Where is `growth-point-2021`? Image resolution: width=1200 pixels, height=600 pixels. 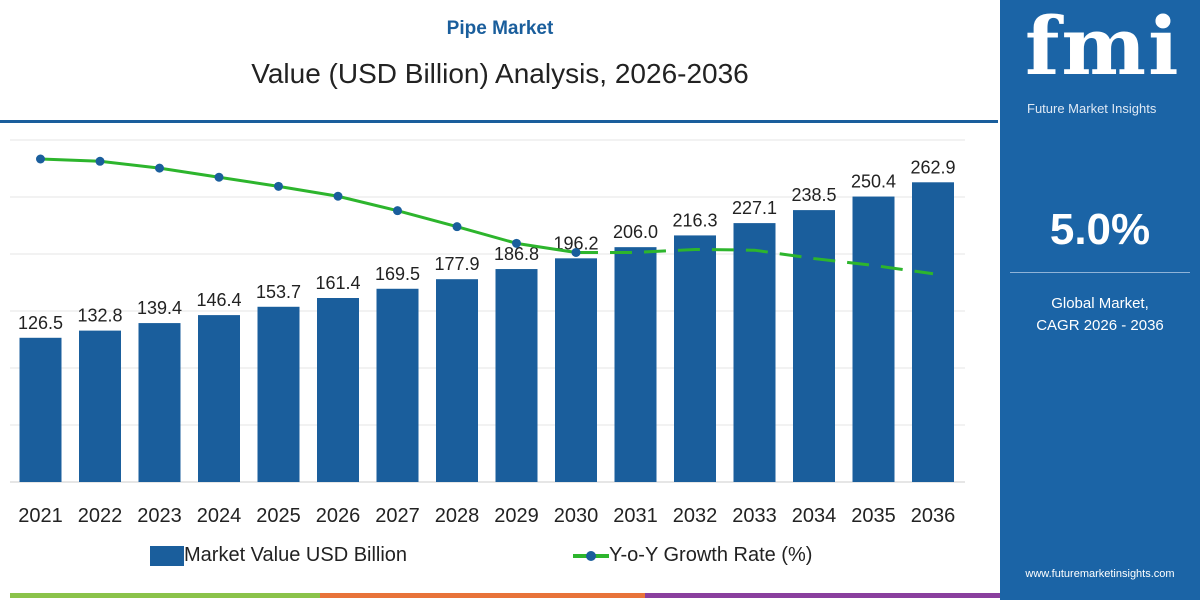
growth-point-2021 is located at coordinates (40, 159).